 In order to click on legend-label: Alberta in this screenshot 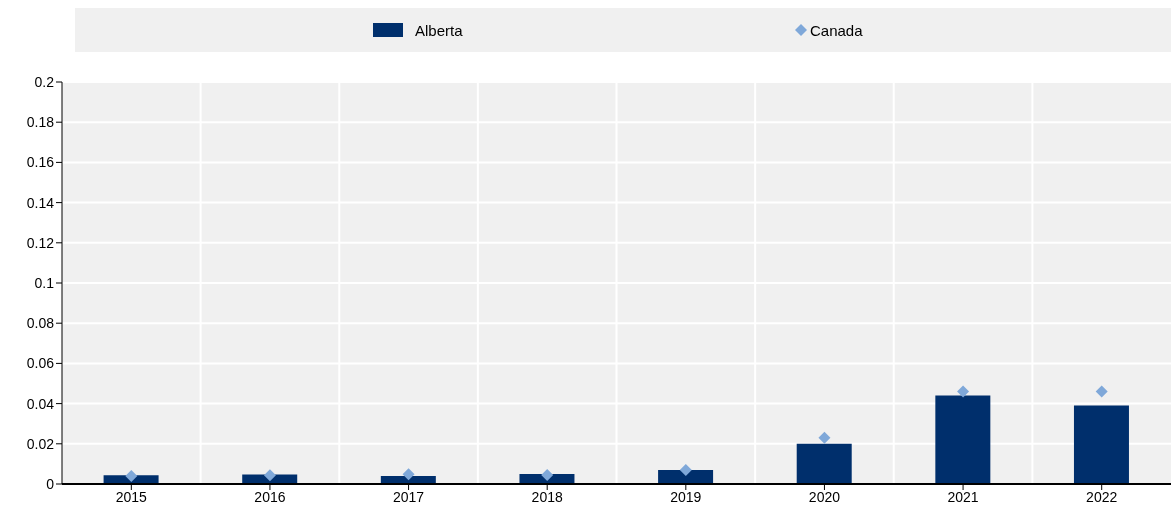, I will do `click(439, 30)`.